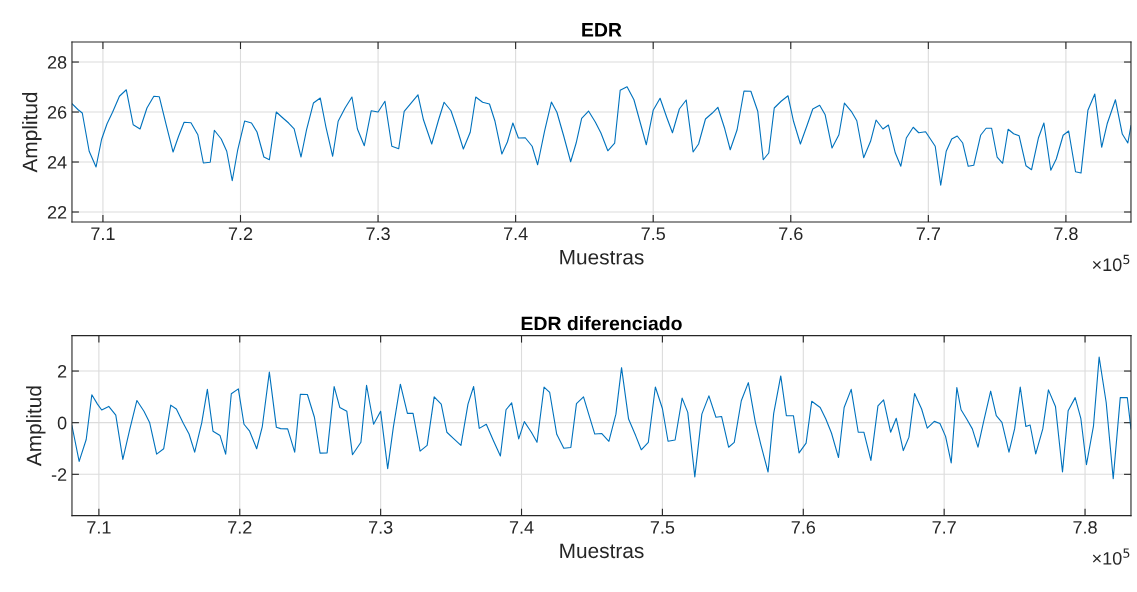  What do you see at coordinates (57, 112) in the screenshot?
I see `y-tick-label: 26` at bounding box center [57, 112].